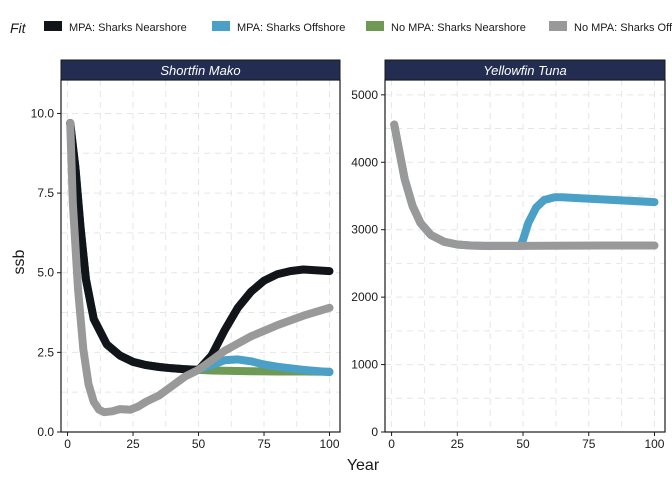  I want to click on y-tick-label: 4000, so click(364, 162).